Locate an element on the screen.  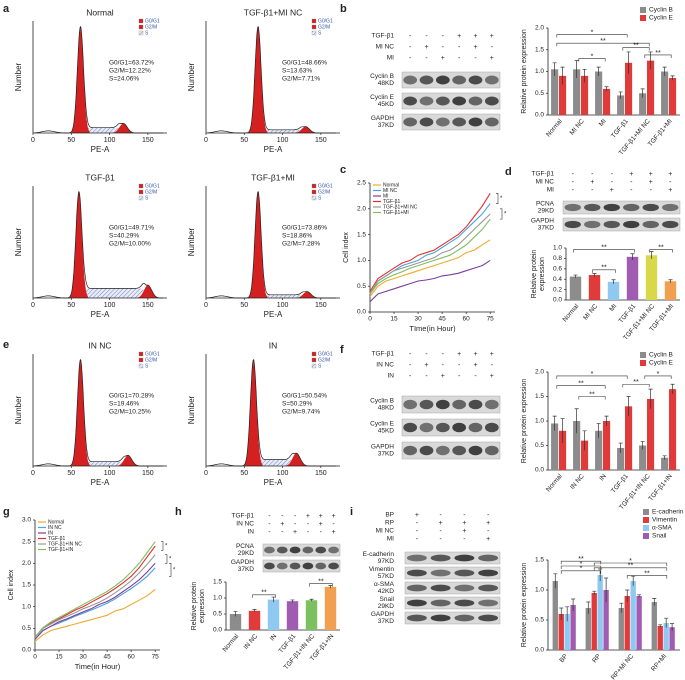
y-tick-label: 0.0 is located at coordinates (557, 300).